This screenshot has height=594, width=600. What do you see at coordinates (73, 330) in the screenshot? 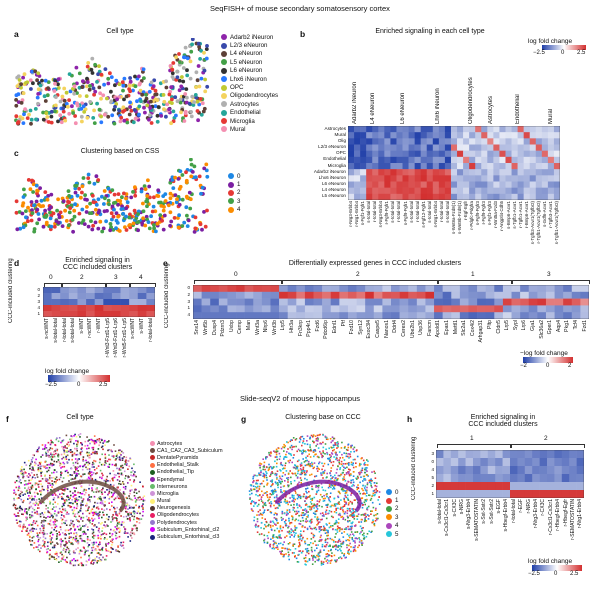
I see `column-label: s-total-total` at bounding box center [73, 330].